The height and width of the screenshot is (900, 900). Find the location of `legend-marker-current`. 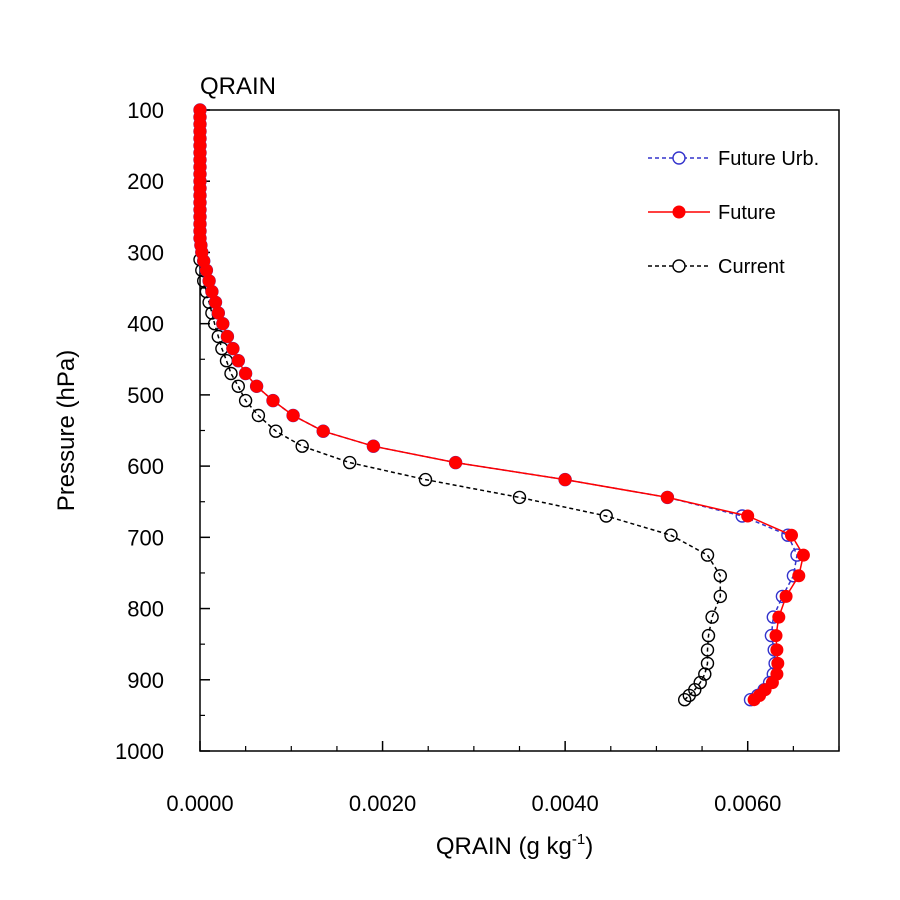

legend-marker-current is located at coordinates (679, 266).